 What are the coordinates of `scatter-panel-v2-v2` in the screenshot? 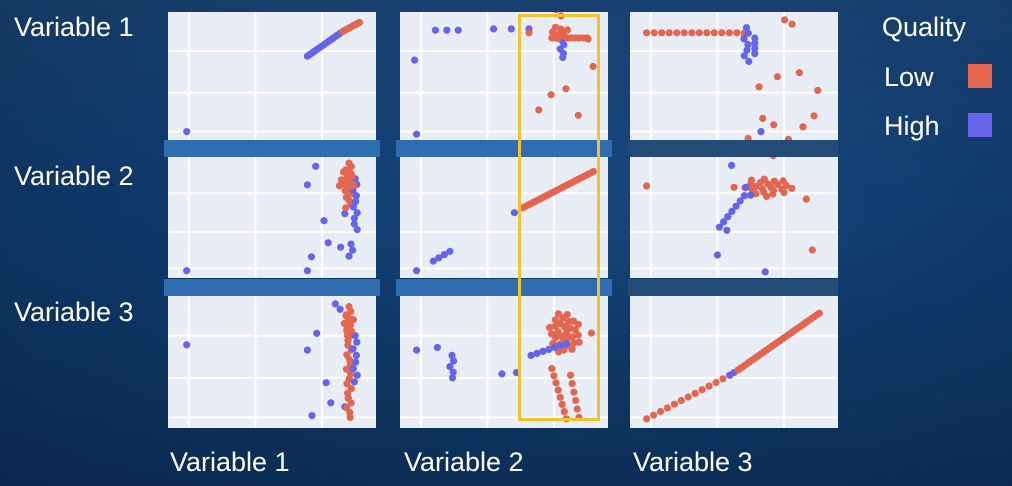 It's located at (504, 217).